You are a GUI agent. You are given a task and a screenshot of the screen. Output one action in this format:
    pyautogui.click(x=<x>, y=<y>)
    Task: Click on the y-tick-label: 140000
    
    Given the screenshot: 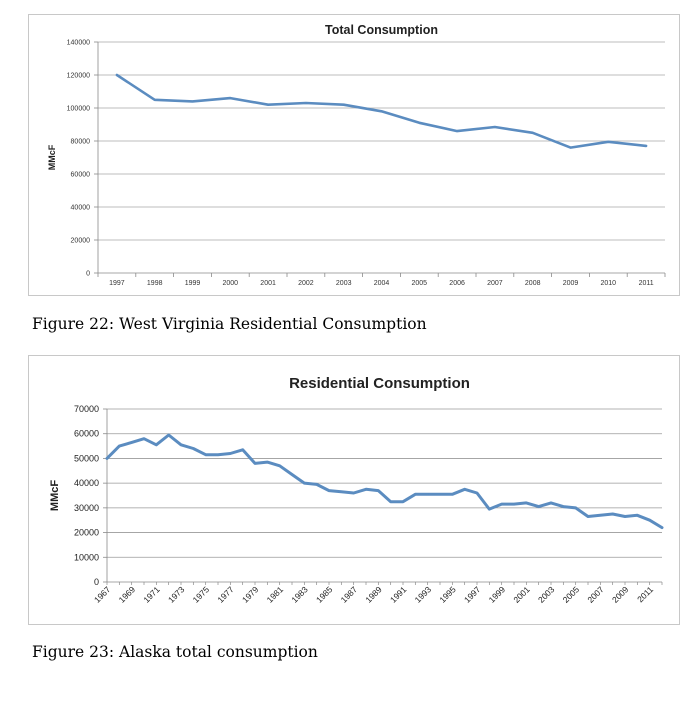 What is the action you would take?
    pyautogui.click(x=78, y=43)
    